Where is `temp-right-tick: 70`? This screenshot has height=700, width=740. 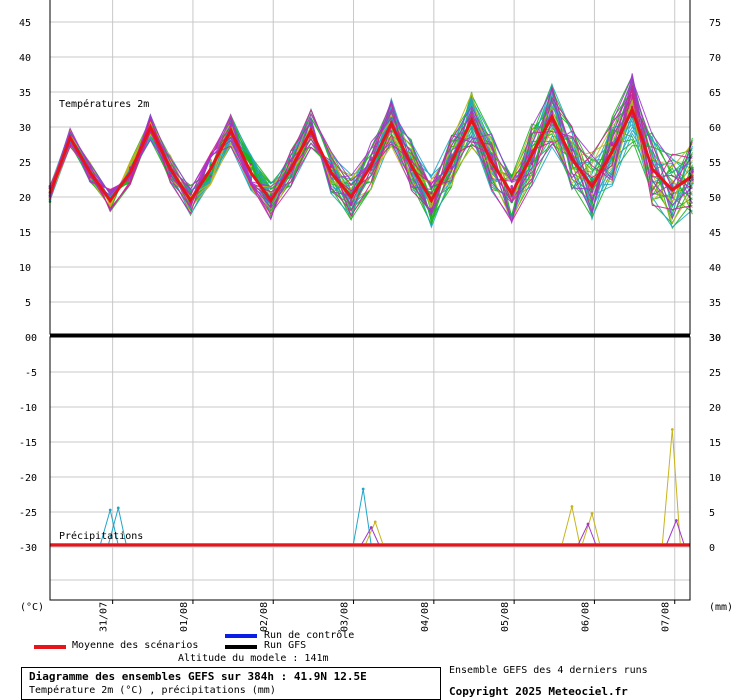
temp-right-tick: 70 is located at coordinates (715, 58).